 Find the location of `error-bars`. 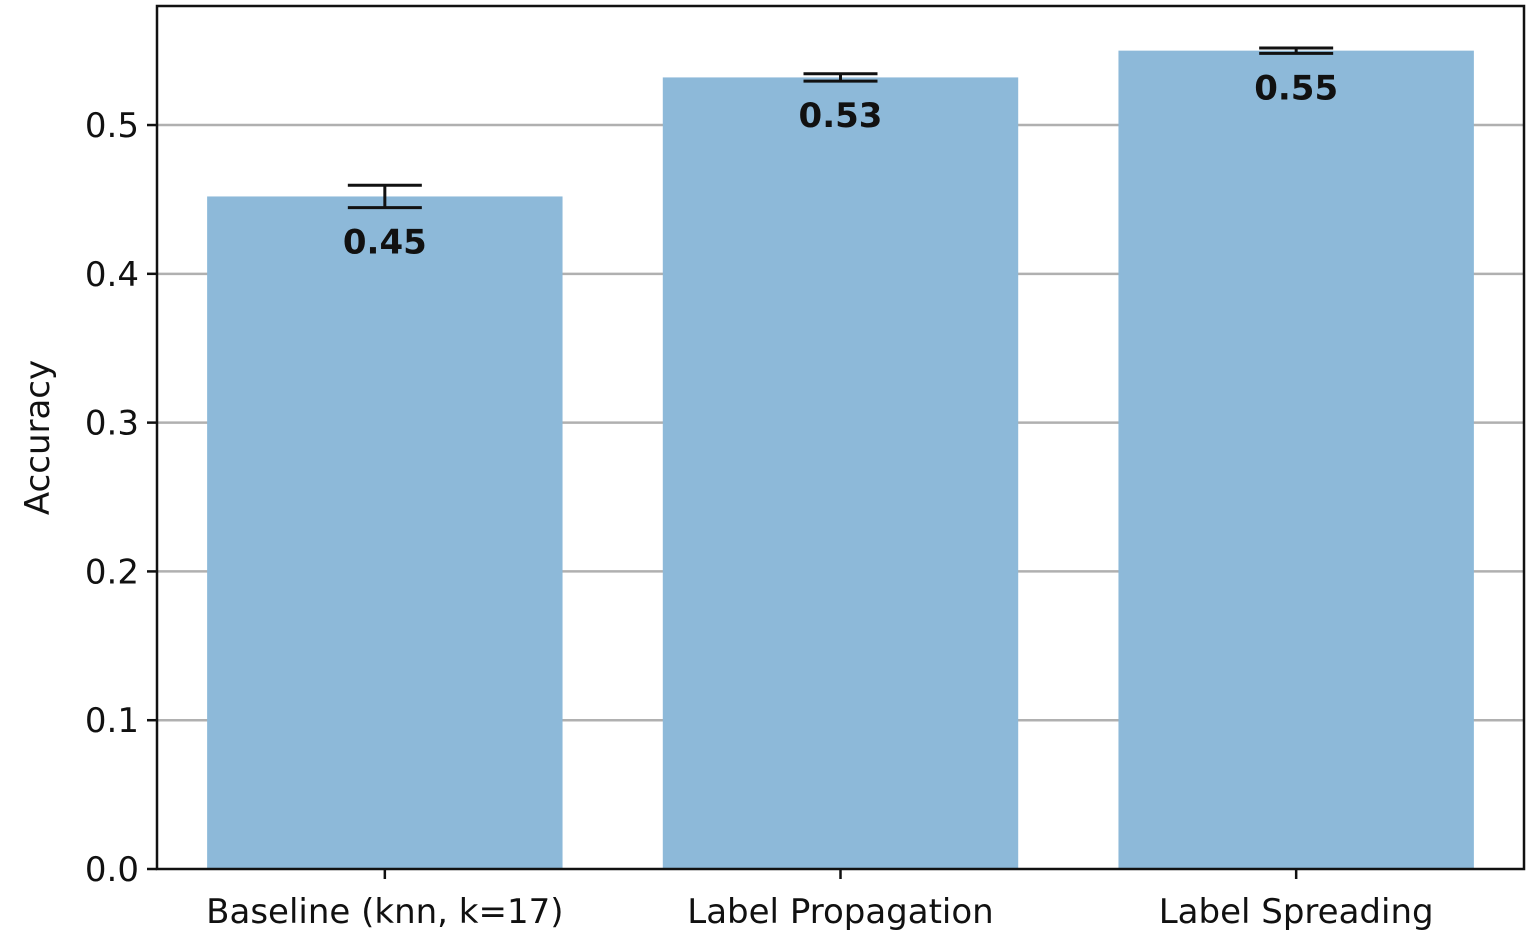

error-bars is located at coordinates (840, 128).